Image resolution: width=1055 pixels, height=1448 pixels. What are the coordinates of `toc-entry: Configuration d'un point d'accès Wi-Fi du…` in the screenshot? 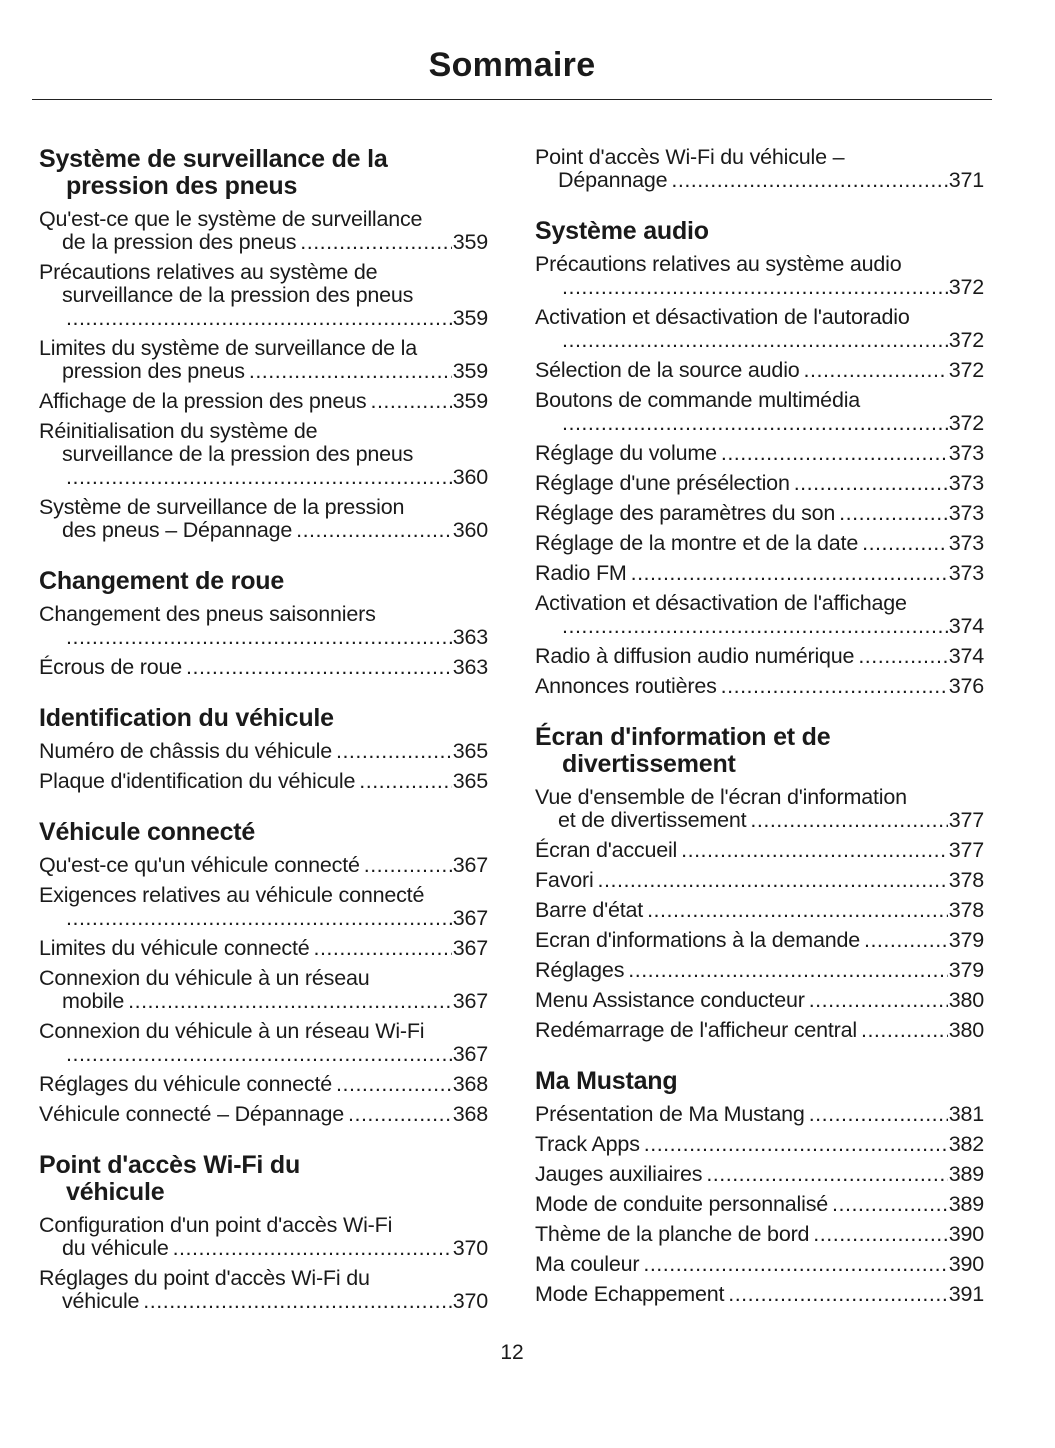 It's located at (263, 1237).